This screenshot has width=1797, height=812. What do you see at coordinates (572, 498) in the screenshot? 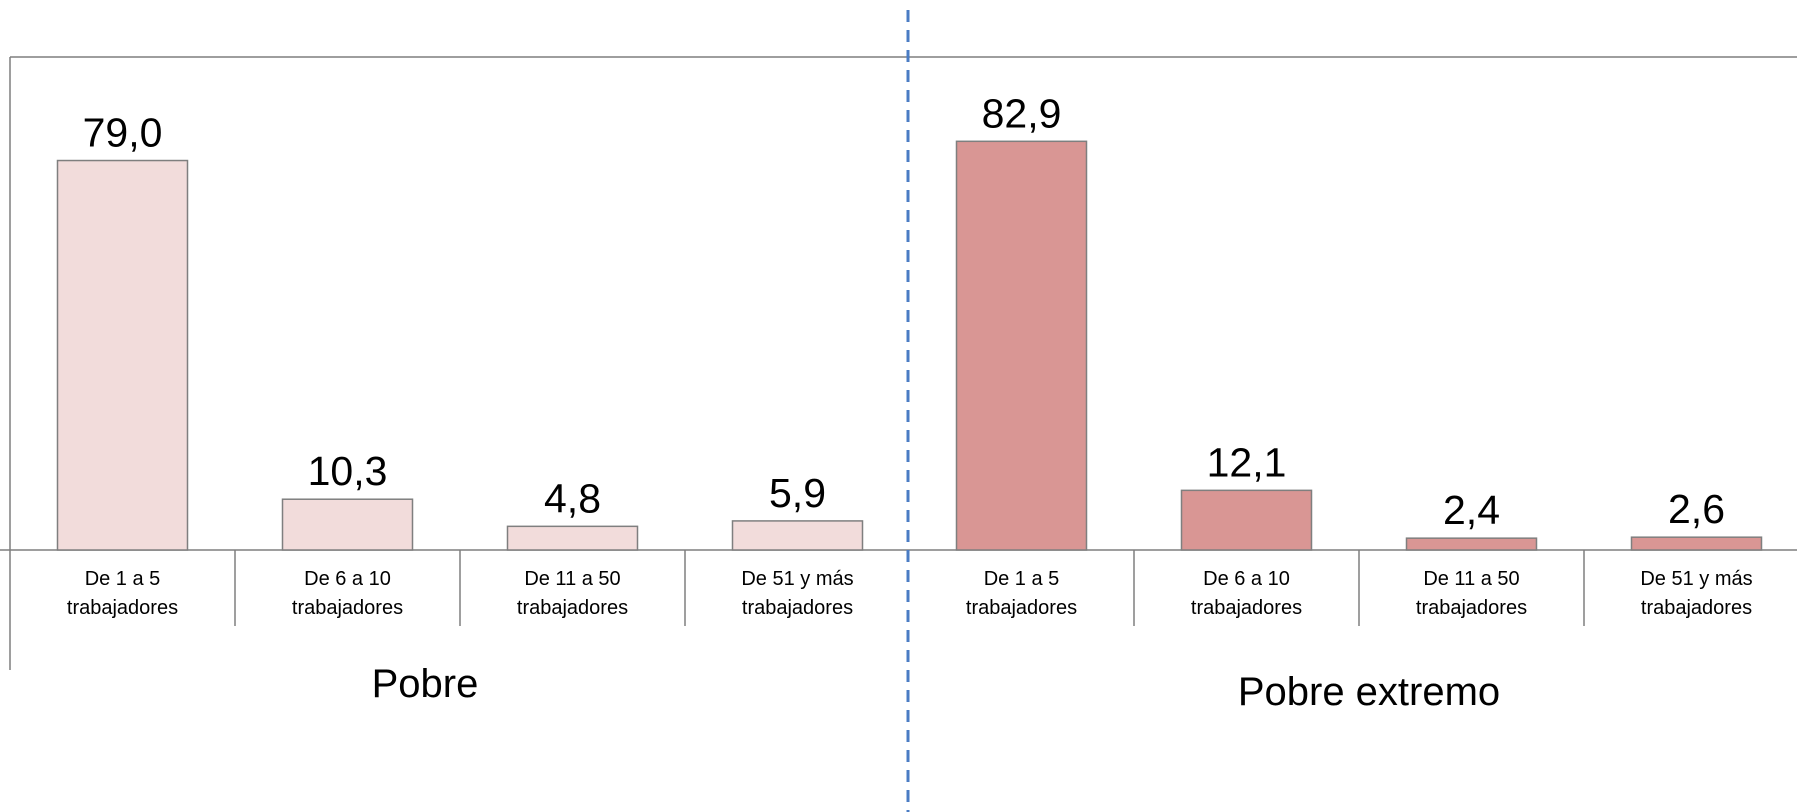
I see `value-label: 4,8` at bounding box center [572, 498].